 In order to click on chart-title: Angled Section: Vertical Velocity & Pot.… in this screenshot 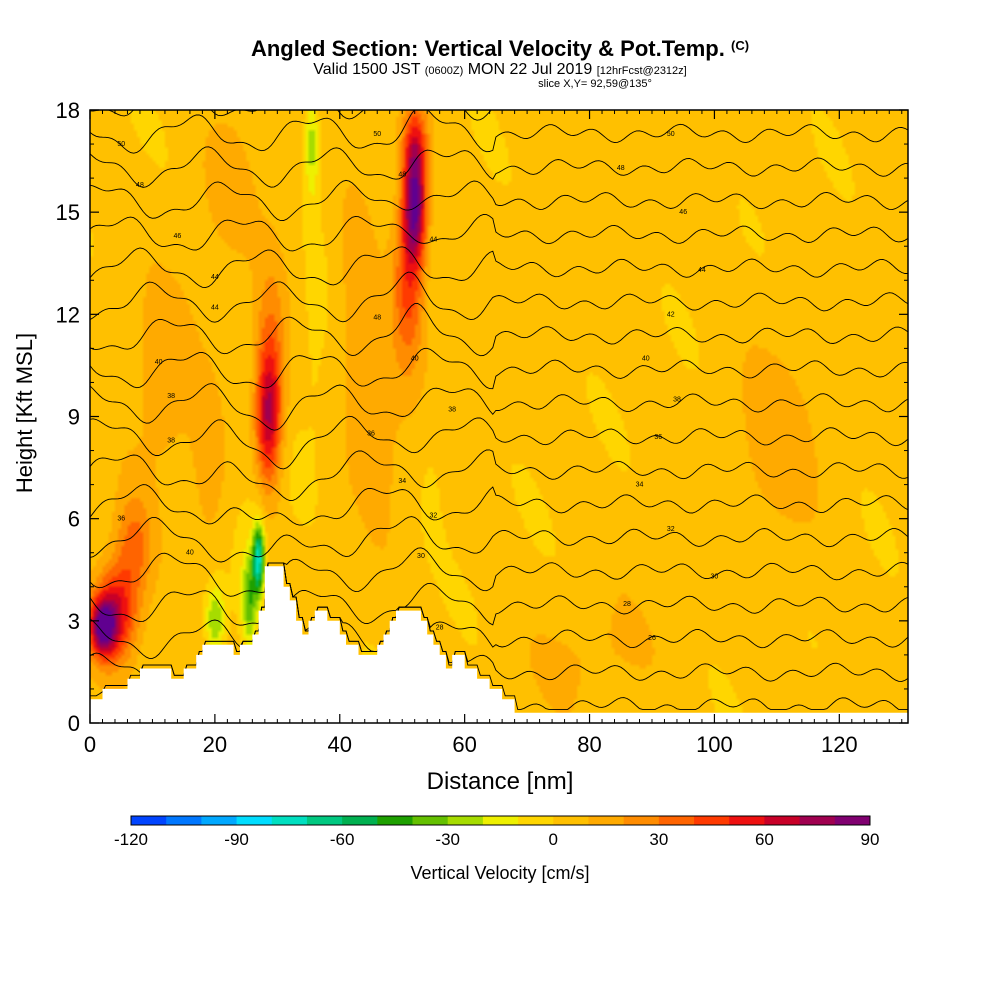, I will do `click(500, 48)`.